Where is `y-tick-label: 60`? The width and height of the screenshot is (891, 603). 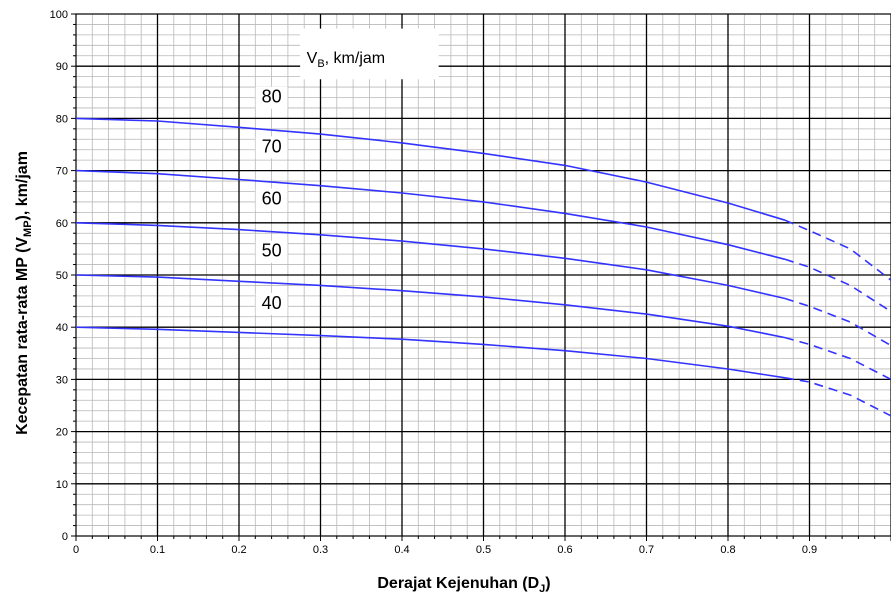 y-tick-label: 60 is located at coordinates (62, 224).